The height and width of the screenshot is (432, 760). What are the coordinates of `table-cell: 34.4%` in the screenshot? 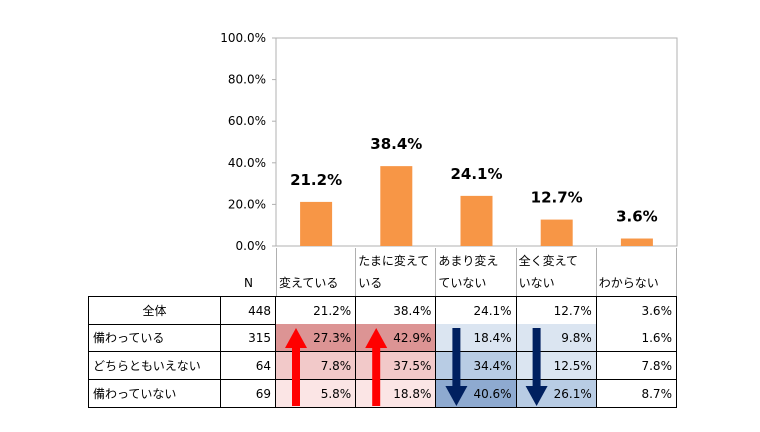 It's located at (476, 366).